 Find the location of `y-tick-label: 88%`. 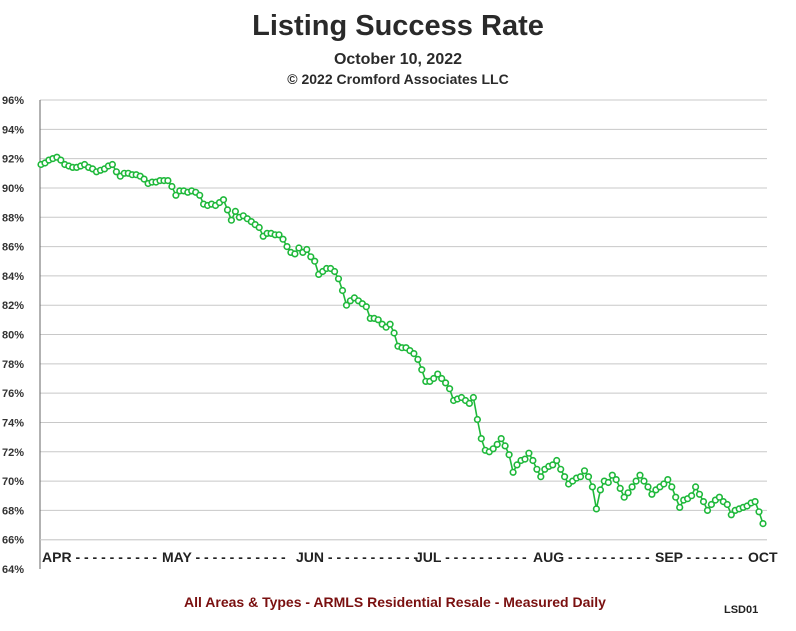

y-tick-label: 88% is located at coordinates (13, 218).